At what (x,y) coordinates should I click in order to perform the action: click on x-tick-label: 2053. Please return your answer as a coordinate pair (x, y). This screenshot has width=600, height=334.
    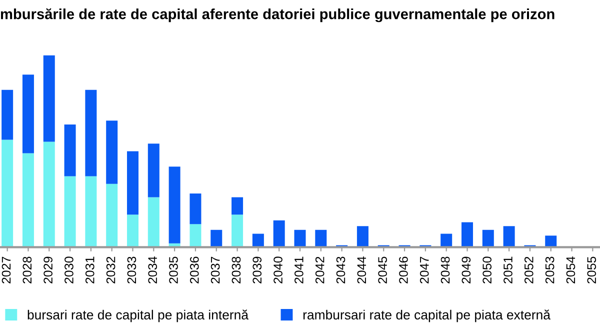
    Looking at the image, I should click on (549, 270).